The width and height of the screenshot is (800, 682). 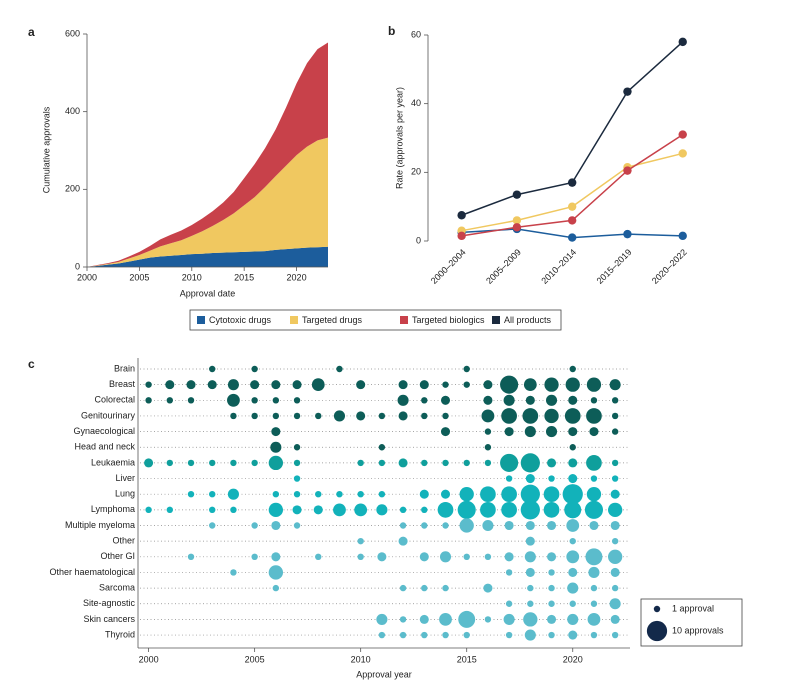 What do you see at coordinates (113, 509) in the screenshot?
I see `row-label: Lymphoma` at bounding box center [113, 509].